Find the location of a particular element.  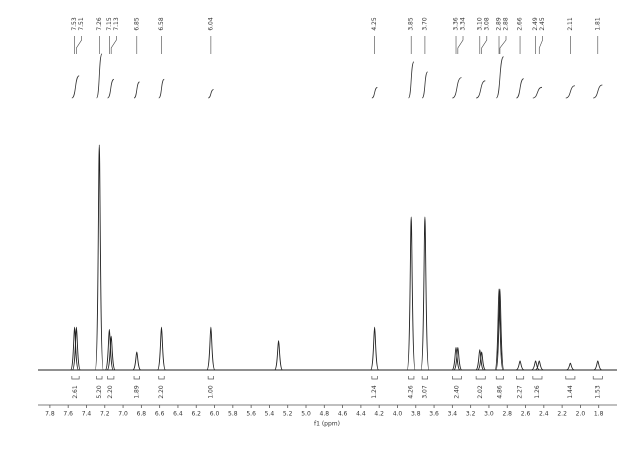

x-tick-label: 2.2 is located at coordinates (562, 414).